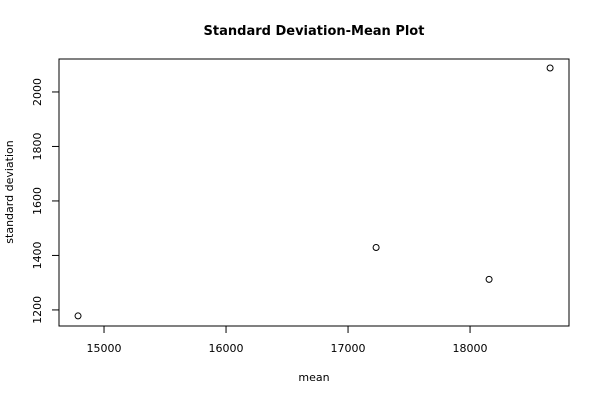  I want to click on y-tick-label: 2000, so click(37, 92).